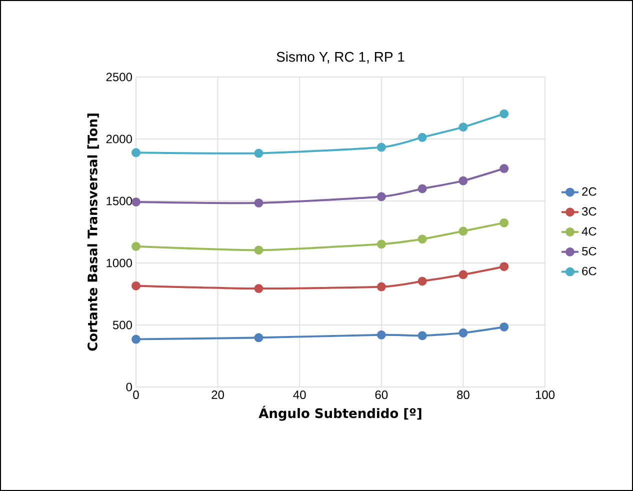 This screenshot has width=633, height=491. What do you see at coordinates (122, 325) in the screenshot?
I see `y-tick-label: 500` at bounding box center [122, 325].